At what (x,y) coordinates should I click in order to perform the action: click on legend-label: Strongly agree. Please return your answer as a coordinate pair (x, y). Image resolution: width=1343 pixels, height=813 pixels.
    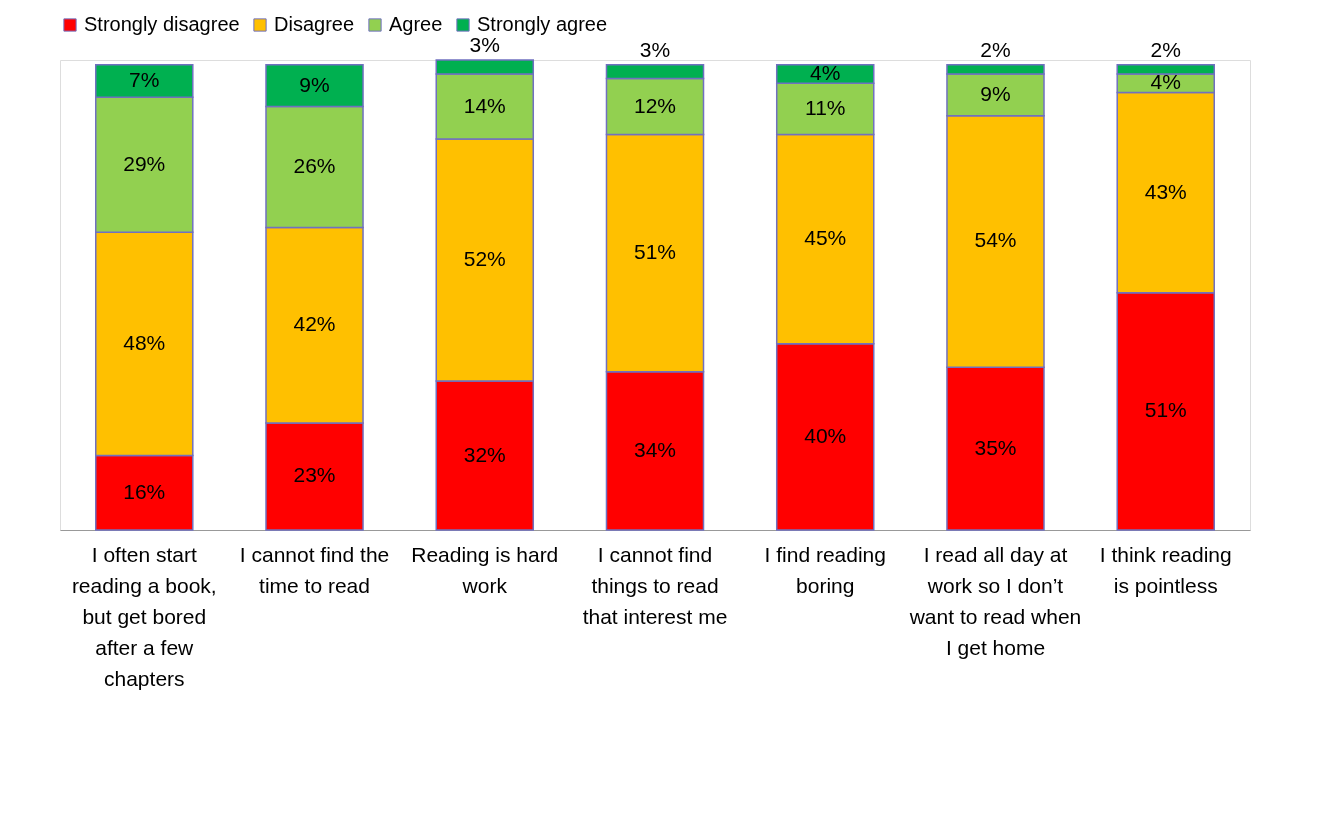
    Looking at the image, I should click on (542, 24).